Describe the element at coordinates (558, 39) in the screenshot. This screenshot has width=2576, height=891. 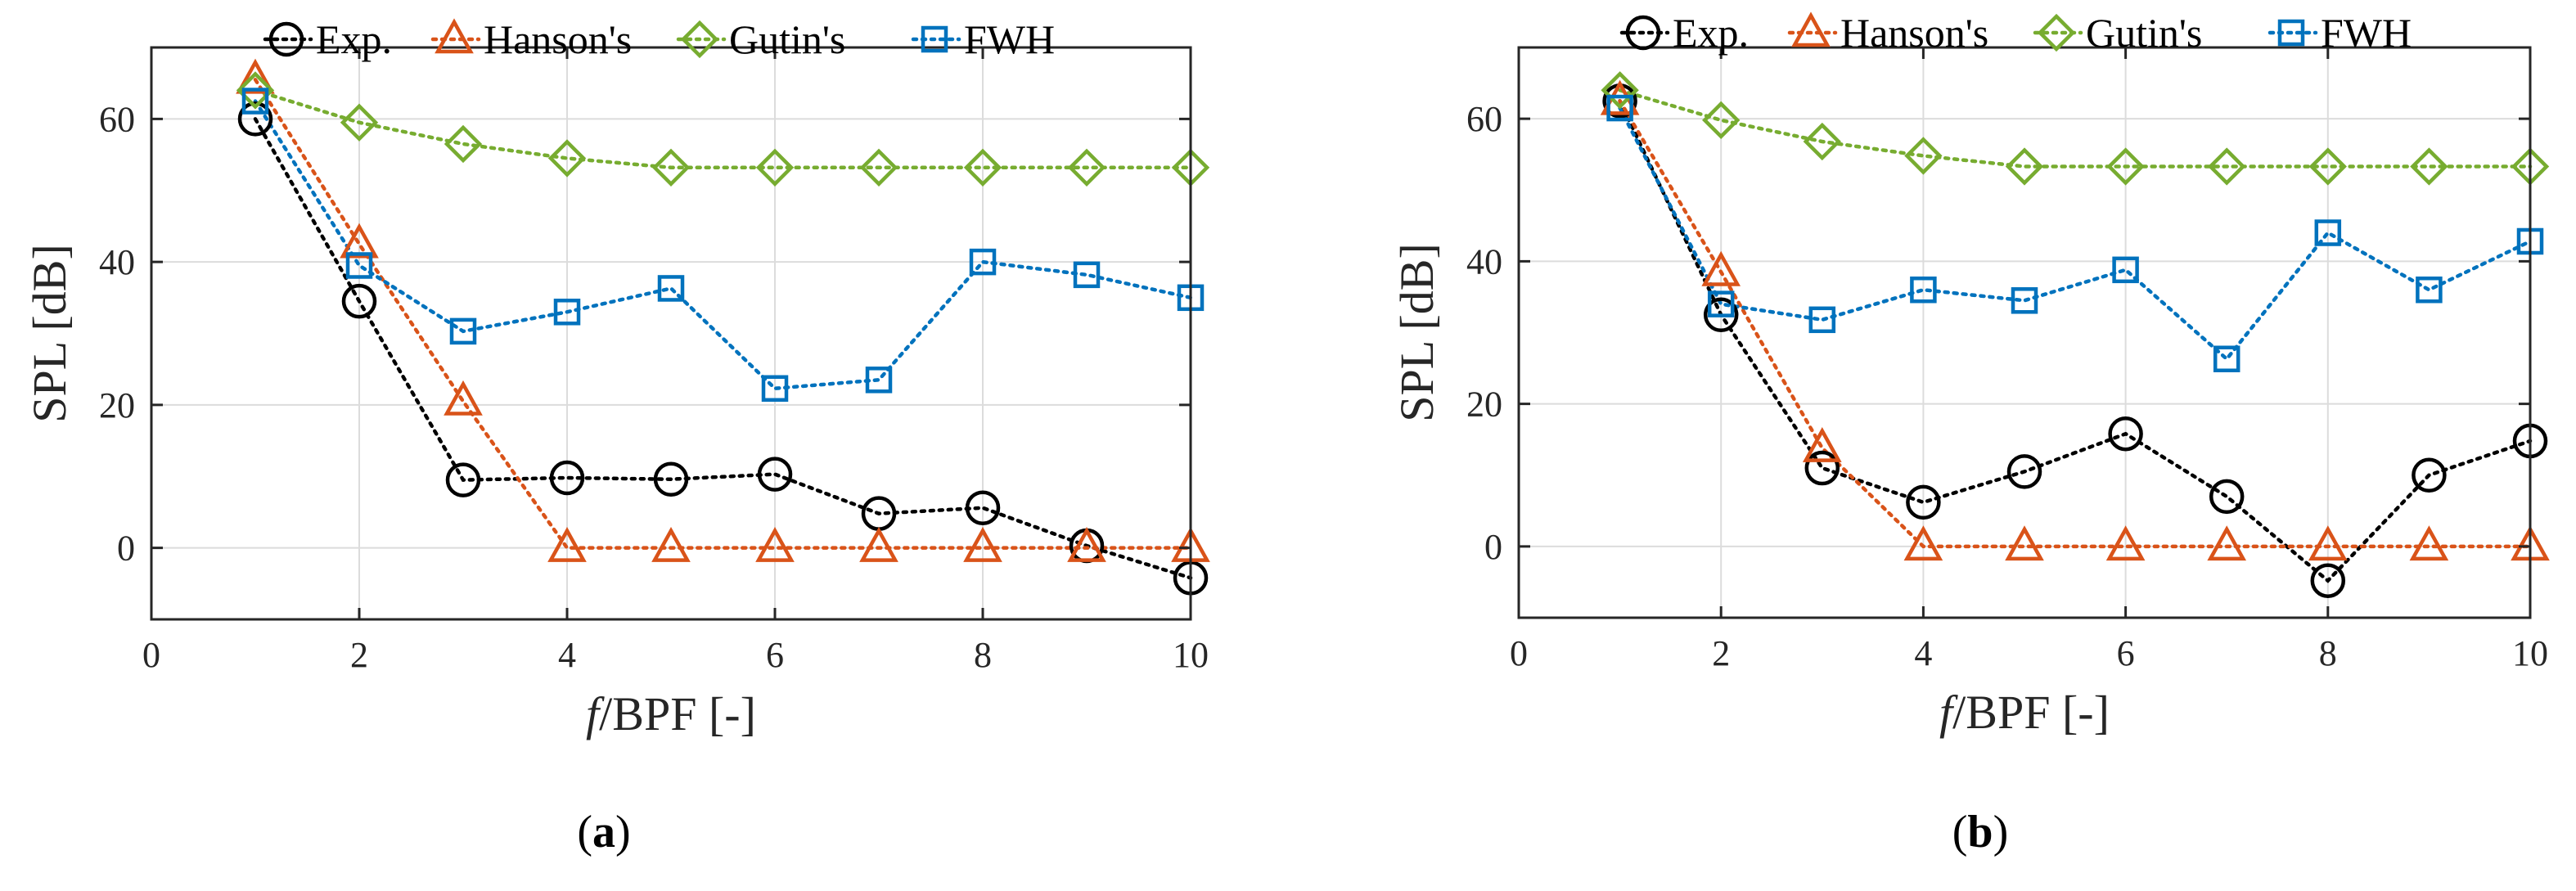
I see `legend-label: Hanson's` at that location.